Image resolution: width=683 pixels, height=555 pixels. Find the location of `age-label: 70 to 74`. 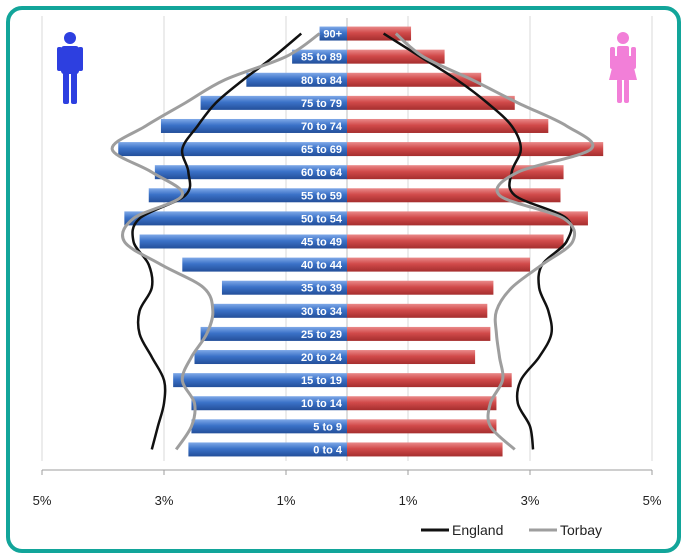

age-label: 70 to 74 is located at coordinates (322, 127).